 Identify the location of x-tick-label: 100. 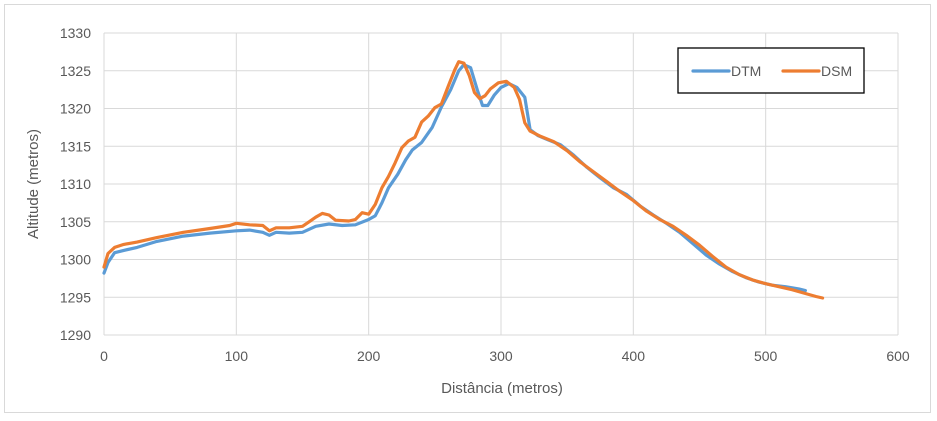
(237, 356).